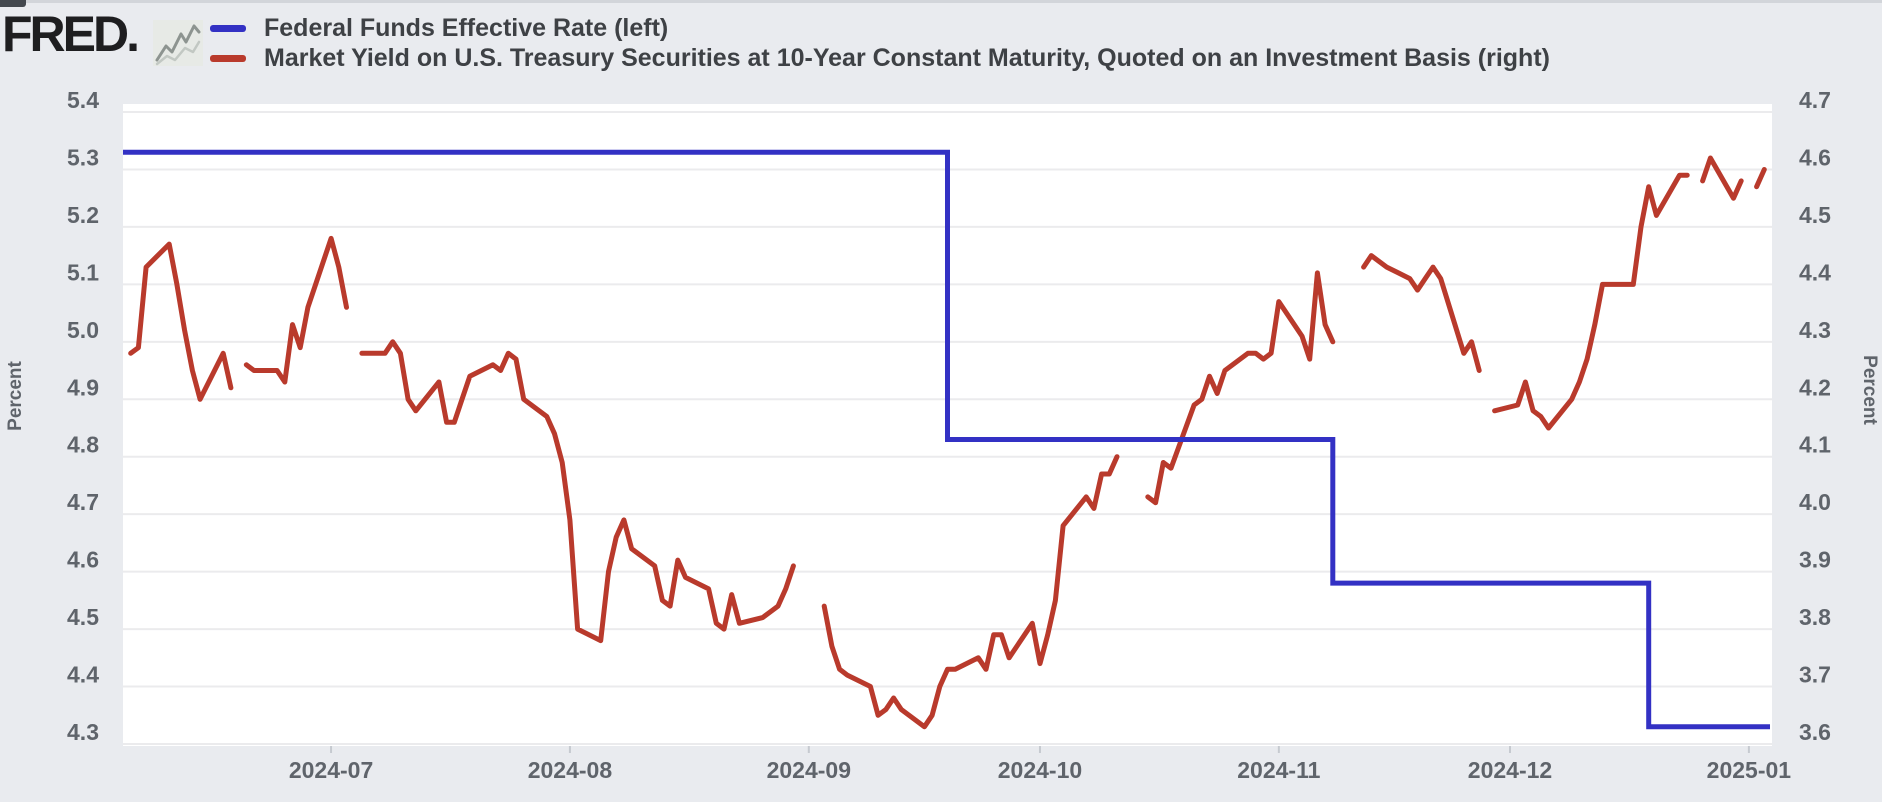 This screenshot has height=802, width=1882. Describe the element at coordinates (880, 28) in the screenshot. I see `legend-item-fedfunds: Federal Funds Effective Rate (left)` at that location.